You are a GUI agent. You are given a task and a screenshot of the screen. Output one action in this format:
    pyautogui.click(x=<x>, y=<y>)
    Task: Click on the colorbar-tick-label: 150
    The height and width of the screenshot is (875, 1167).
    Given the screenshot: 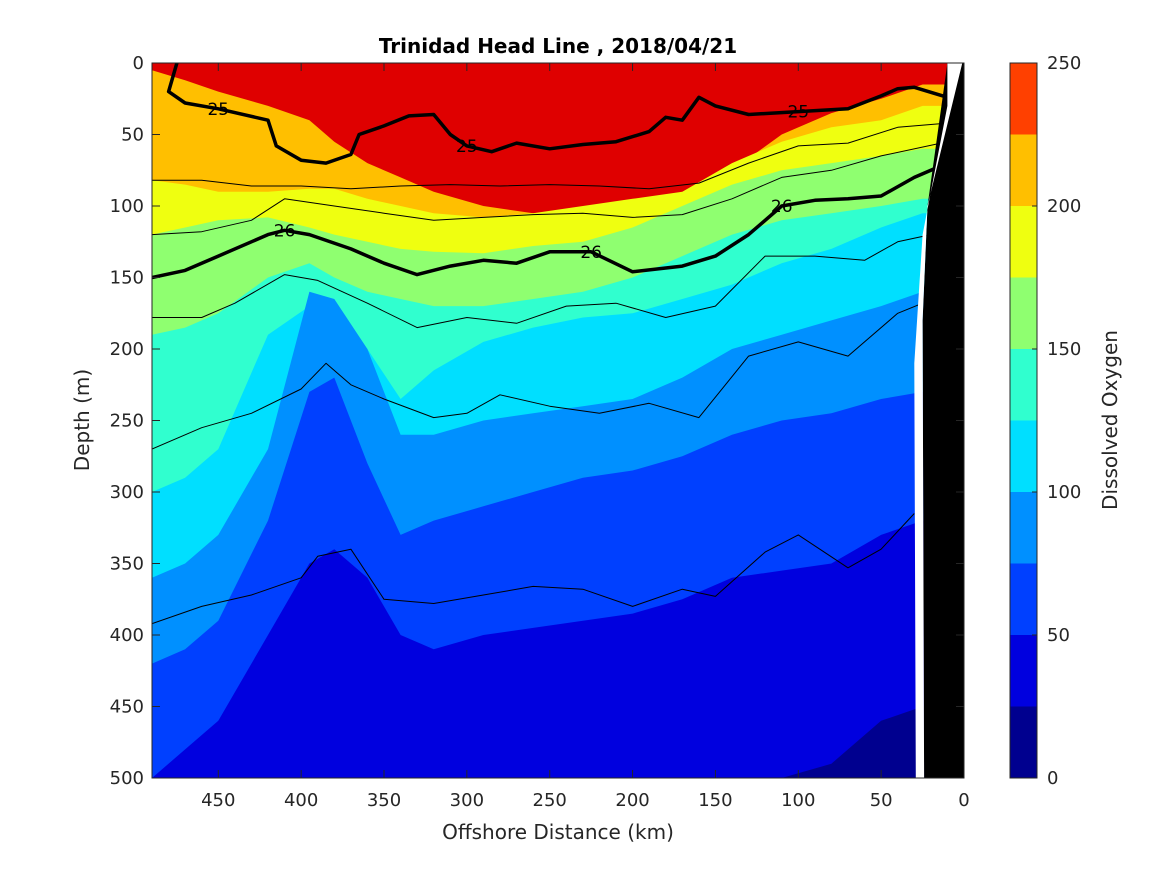 What is the action you would take?
    pyautogui.click(x=1064, y=349)
    